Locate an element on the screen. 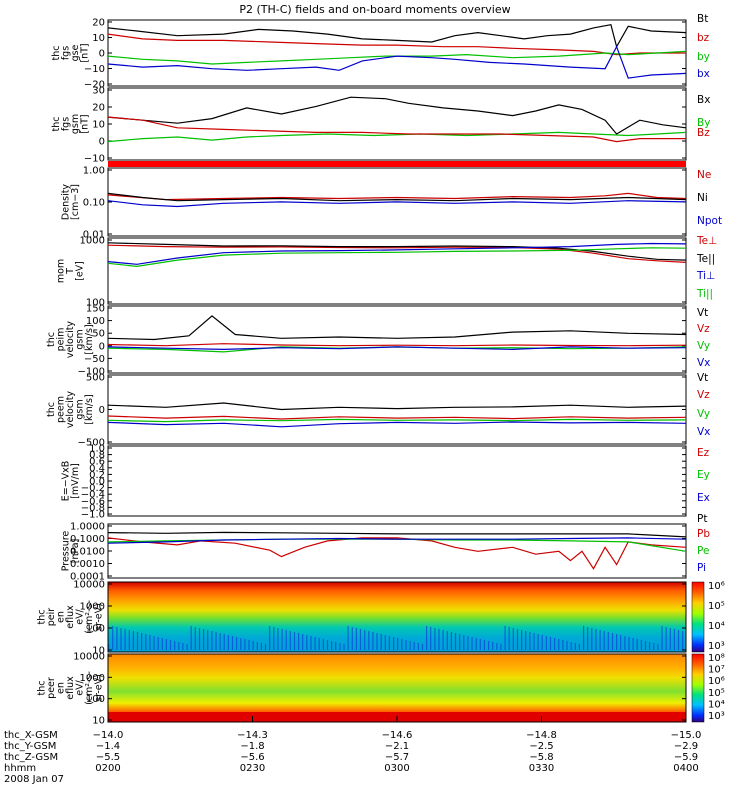  x-axis-value: −5.5 is located at coordinates (108, 757).